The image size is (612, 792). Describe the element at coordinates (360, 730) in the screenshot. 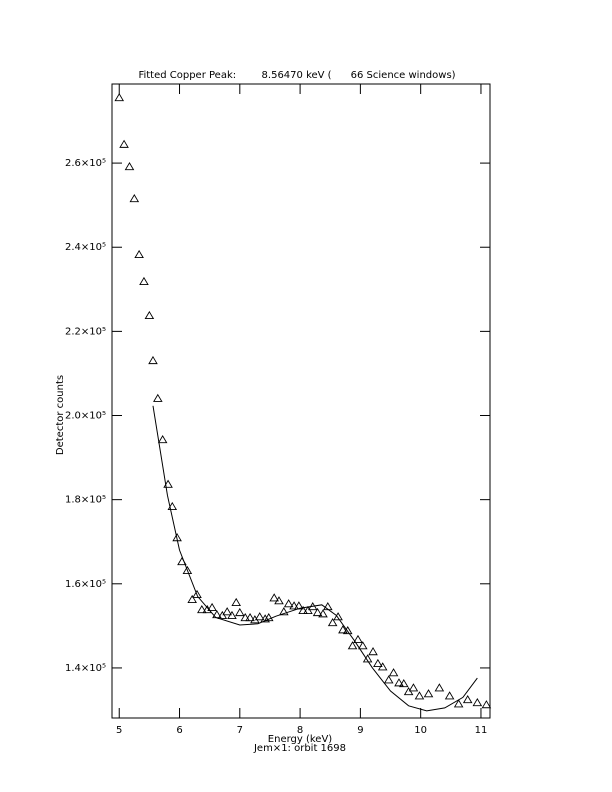

I see `x-tick-label: 9` at that location.